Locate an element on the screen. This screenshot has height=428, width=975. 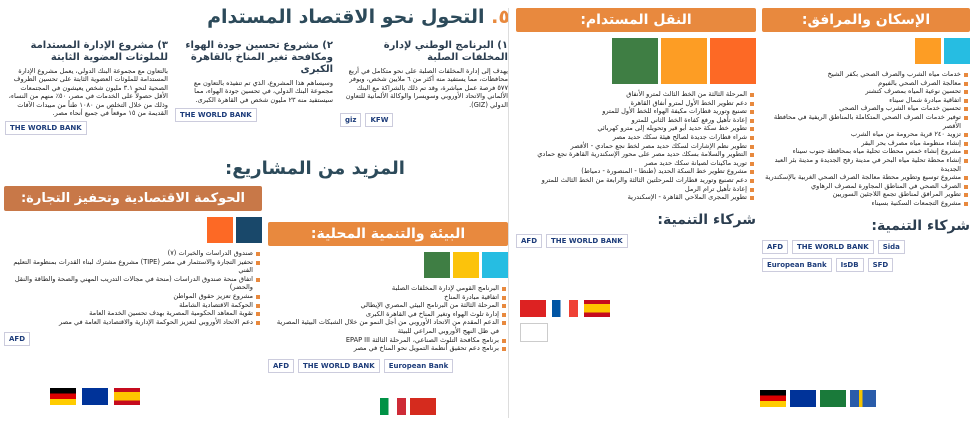
more-projects: المزيد من المشاريع: is located at coordinates (315, 168).